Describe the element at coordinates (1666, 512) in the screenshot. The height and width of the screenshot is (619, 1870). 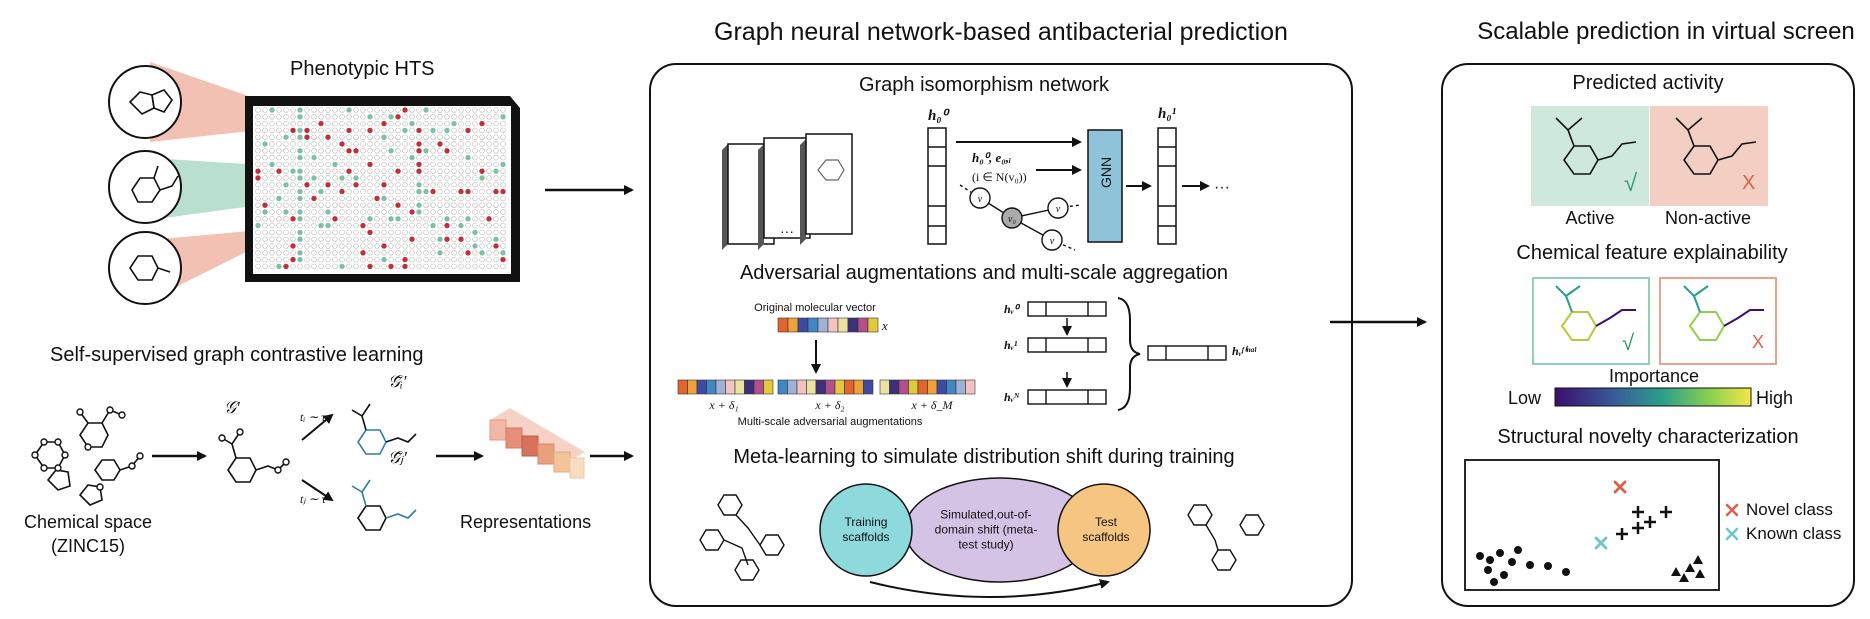
I see `plus-point` at that location.